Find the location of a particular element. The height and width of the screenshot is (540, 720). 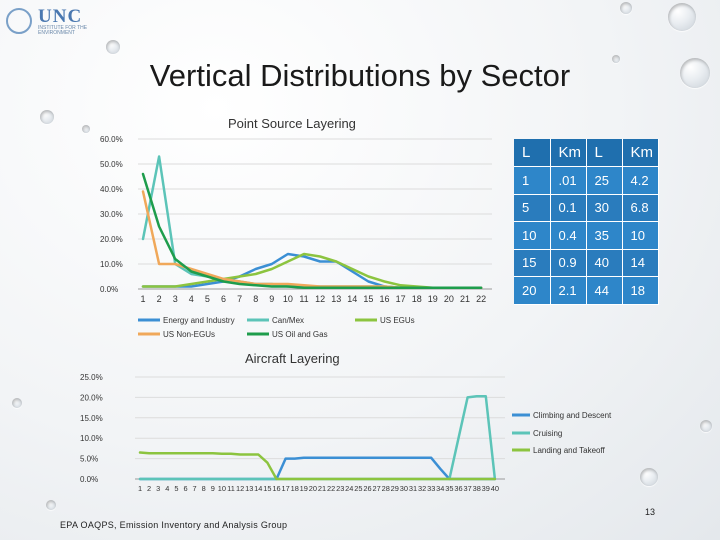

x-tick-label: 15 is located at coordinates (267, 488).